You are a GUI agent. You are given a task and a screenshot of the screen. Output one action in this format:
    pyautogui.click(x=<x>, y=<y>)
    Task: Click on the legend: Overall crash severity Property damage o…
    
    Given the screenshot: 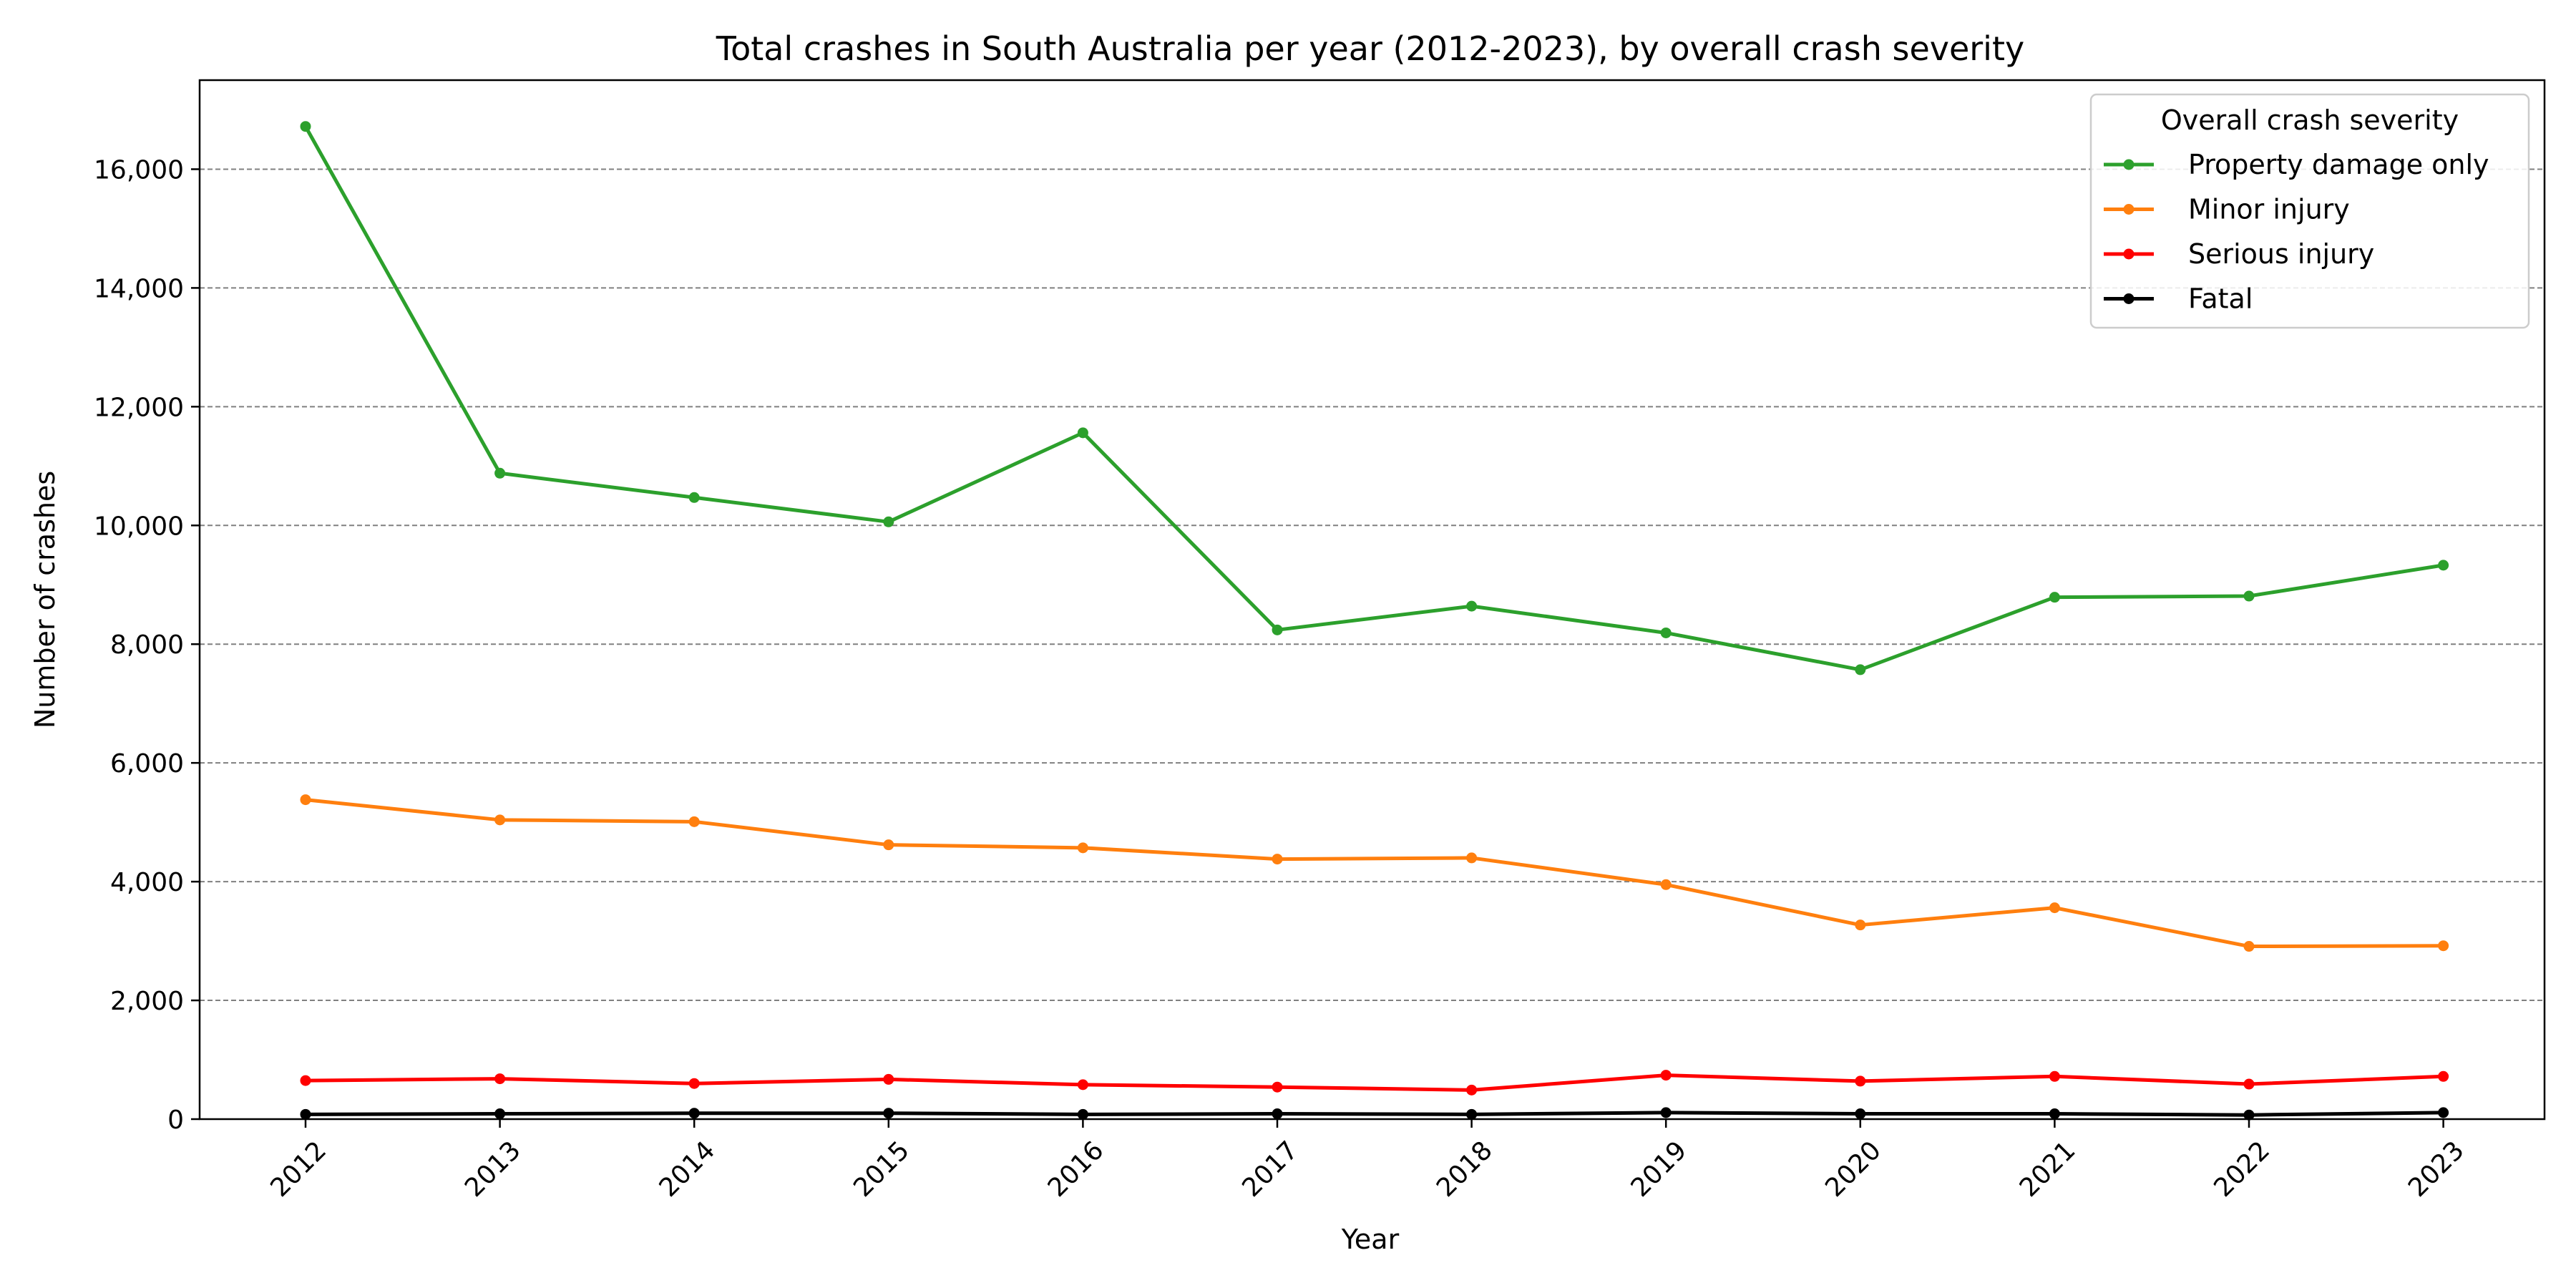 What is the action you would take?
    pyautogui.click(x=2309, y=211)
    